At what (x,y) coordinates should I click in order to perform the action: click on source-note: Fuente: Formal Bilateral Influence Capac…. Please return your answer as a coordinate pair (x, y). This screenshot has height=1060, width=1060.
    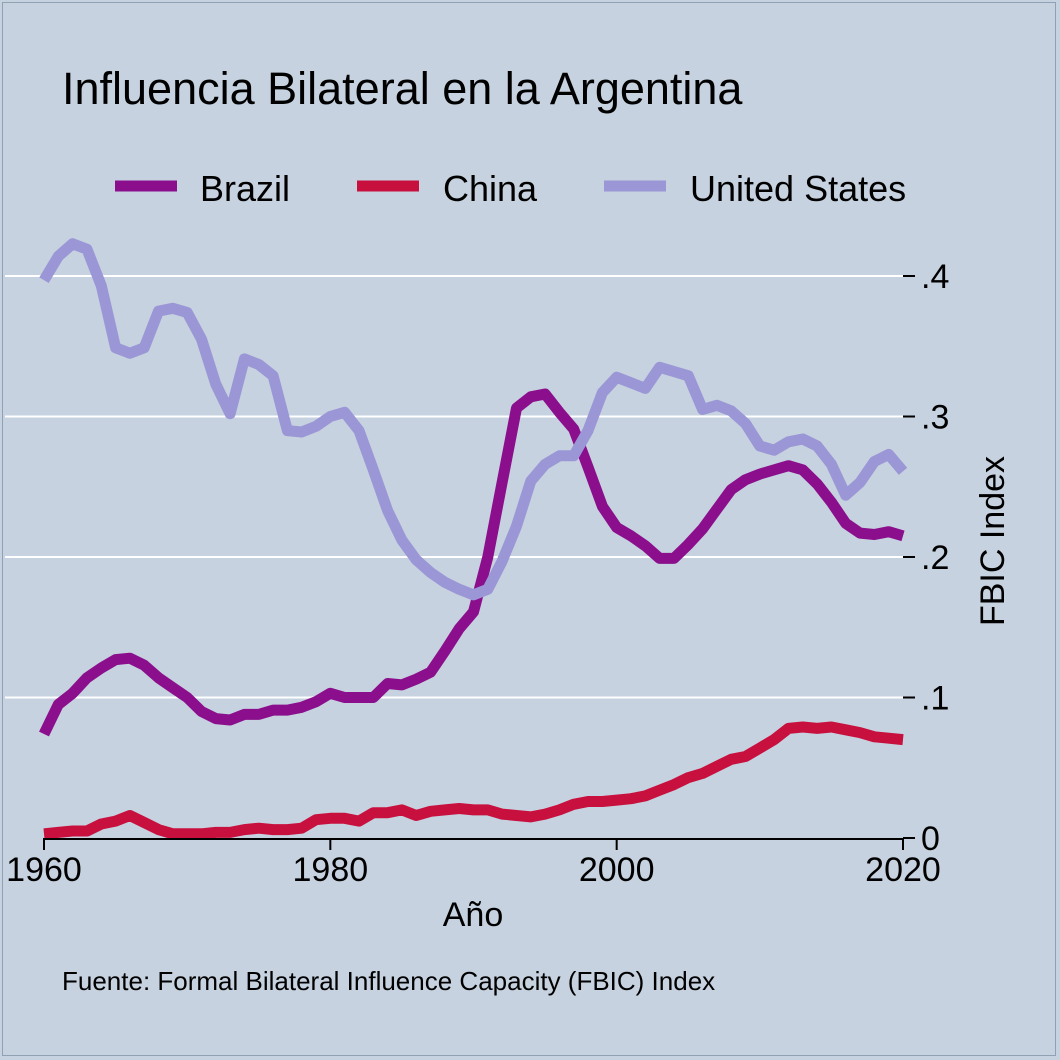
    Looking at the image, I should click on (388, 981).